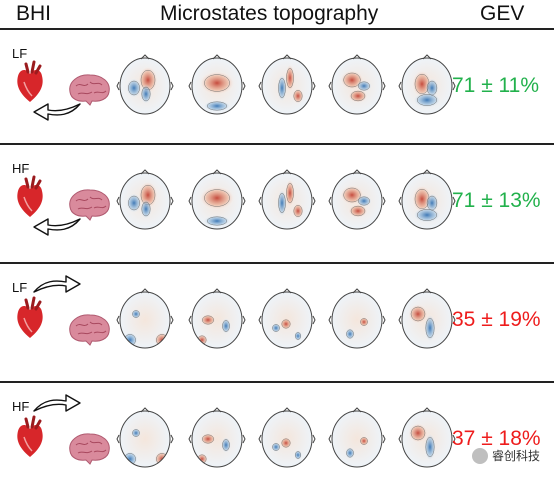 This screenshot has width=554, height=497. I want to click on gev-value: 35 ± 19%, so click(496, 319).